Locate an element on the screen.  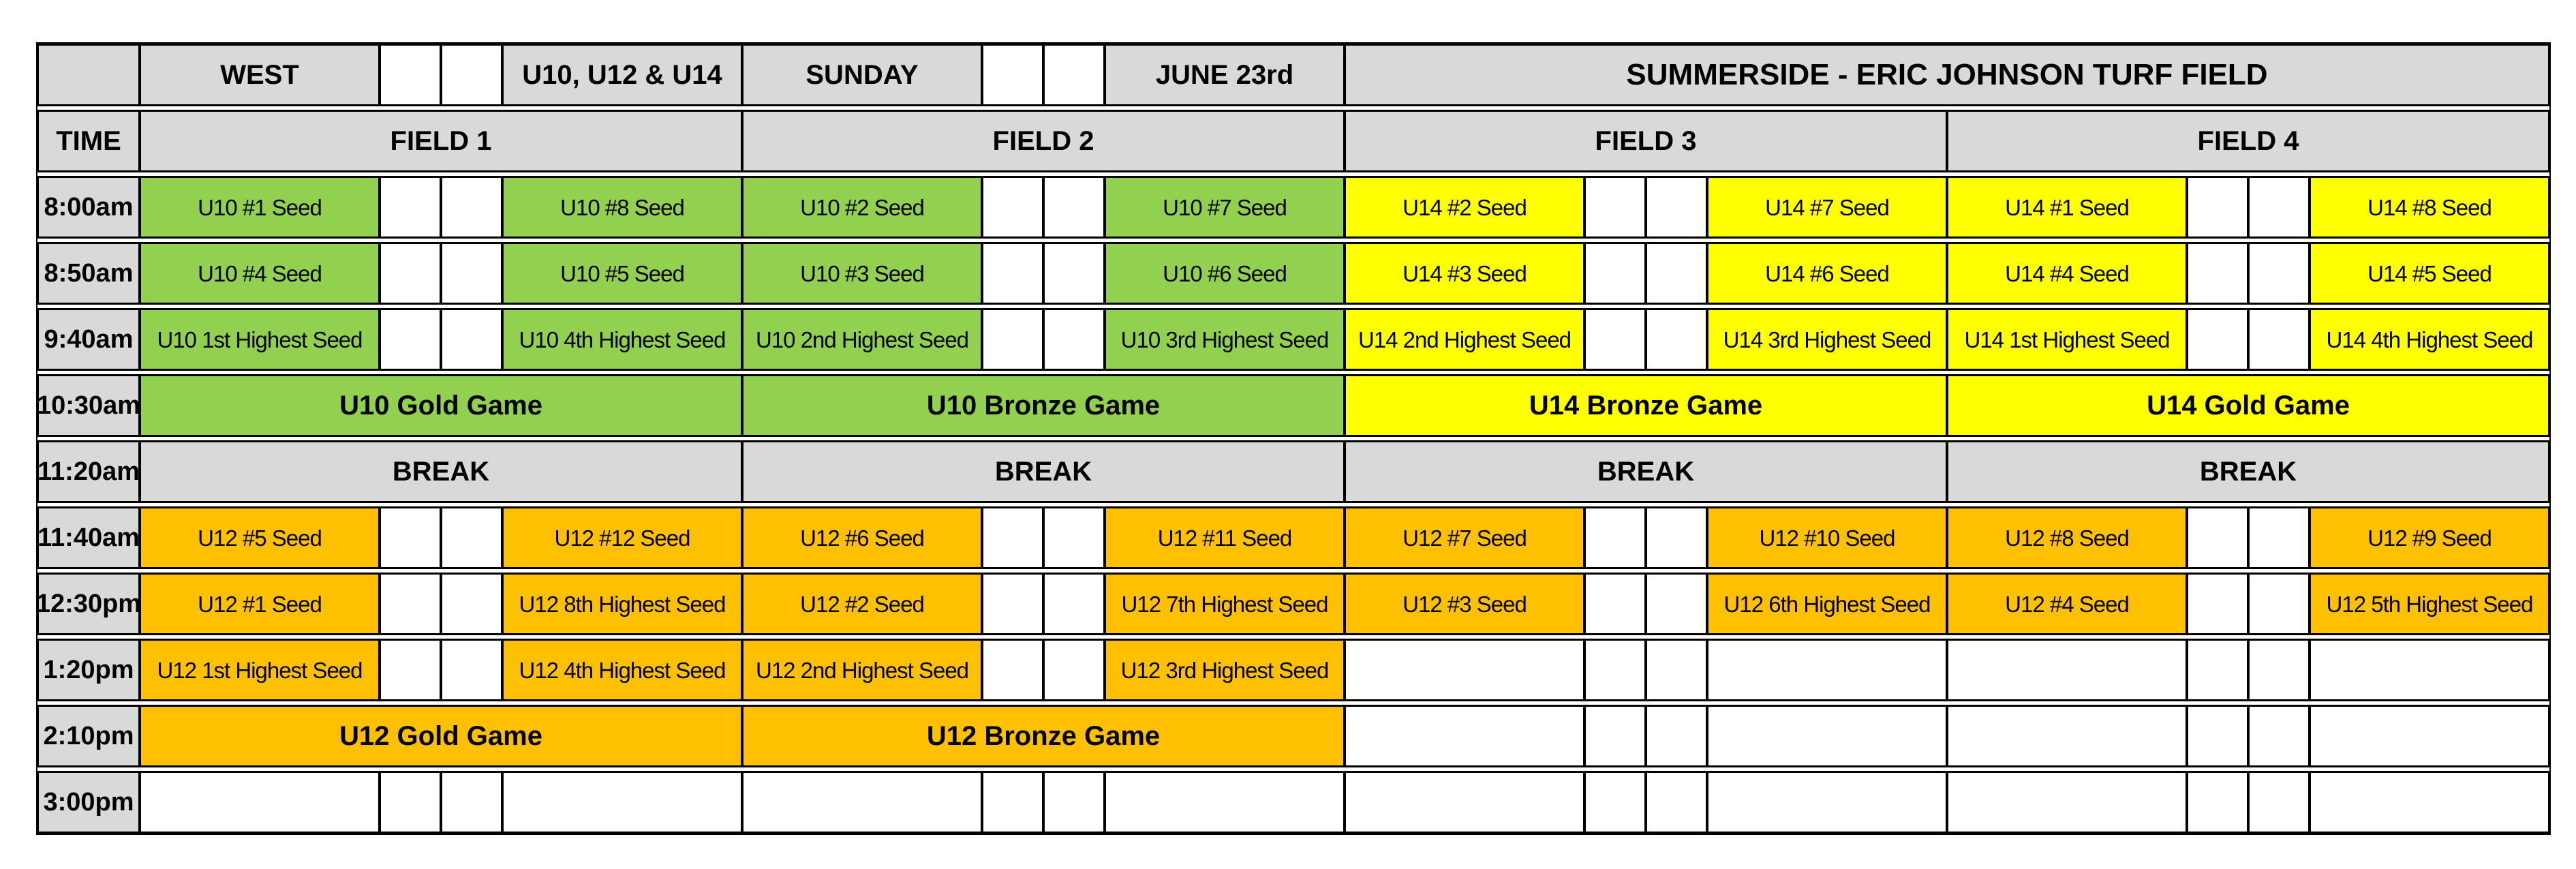
match-cell: U10 3rd Highest Seed is located at coordinates (1225, 339).